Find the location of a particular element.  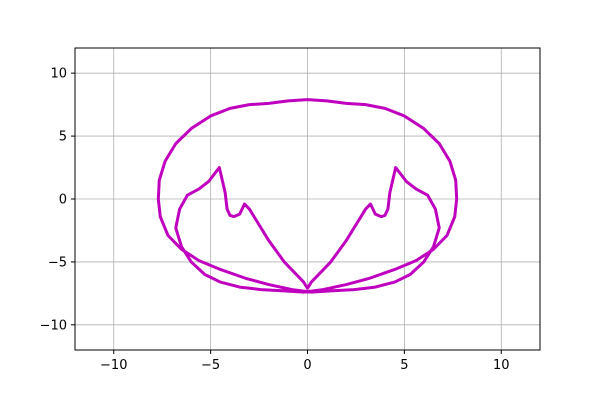

x-tick-label: −5 is located at coordinates (210, 365).